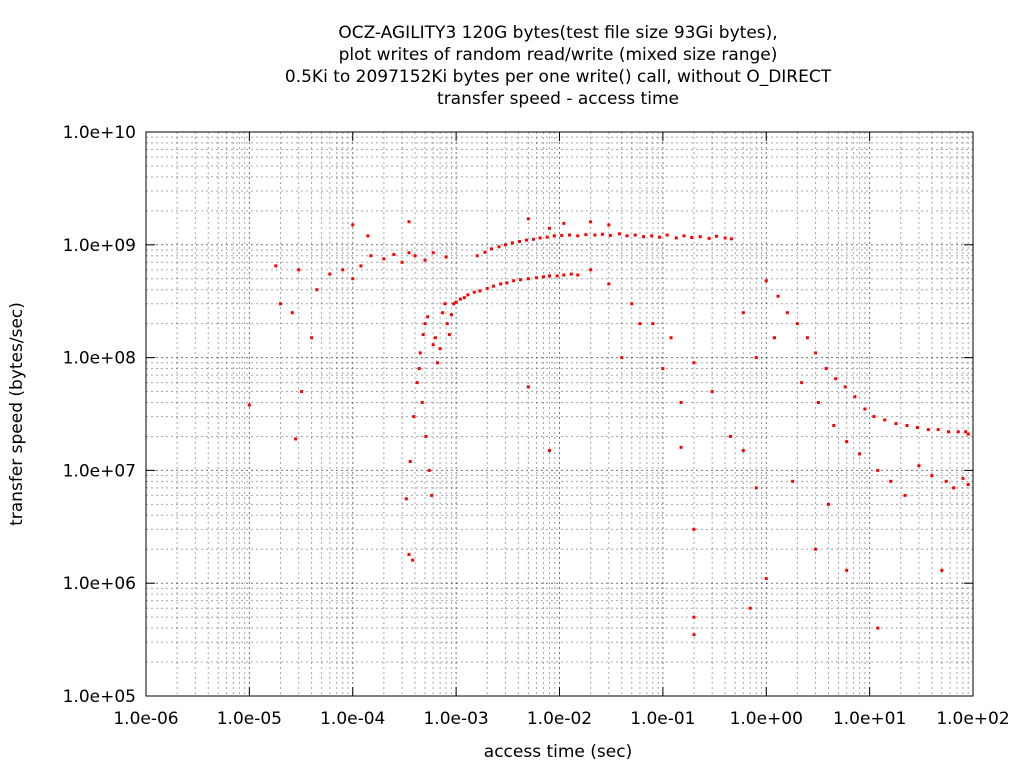 The image size is (1024, 768). Describe the element at coordinates (972, 719) in the screenshot. I see `x-tick-label: 1.0e+02` at that location.